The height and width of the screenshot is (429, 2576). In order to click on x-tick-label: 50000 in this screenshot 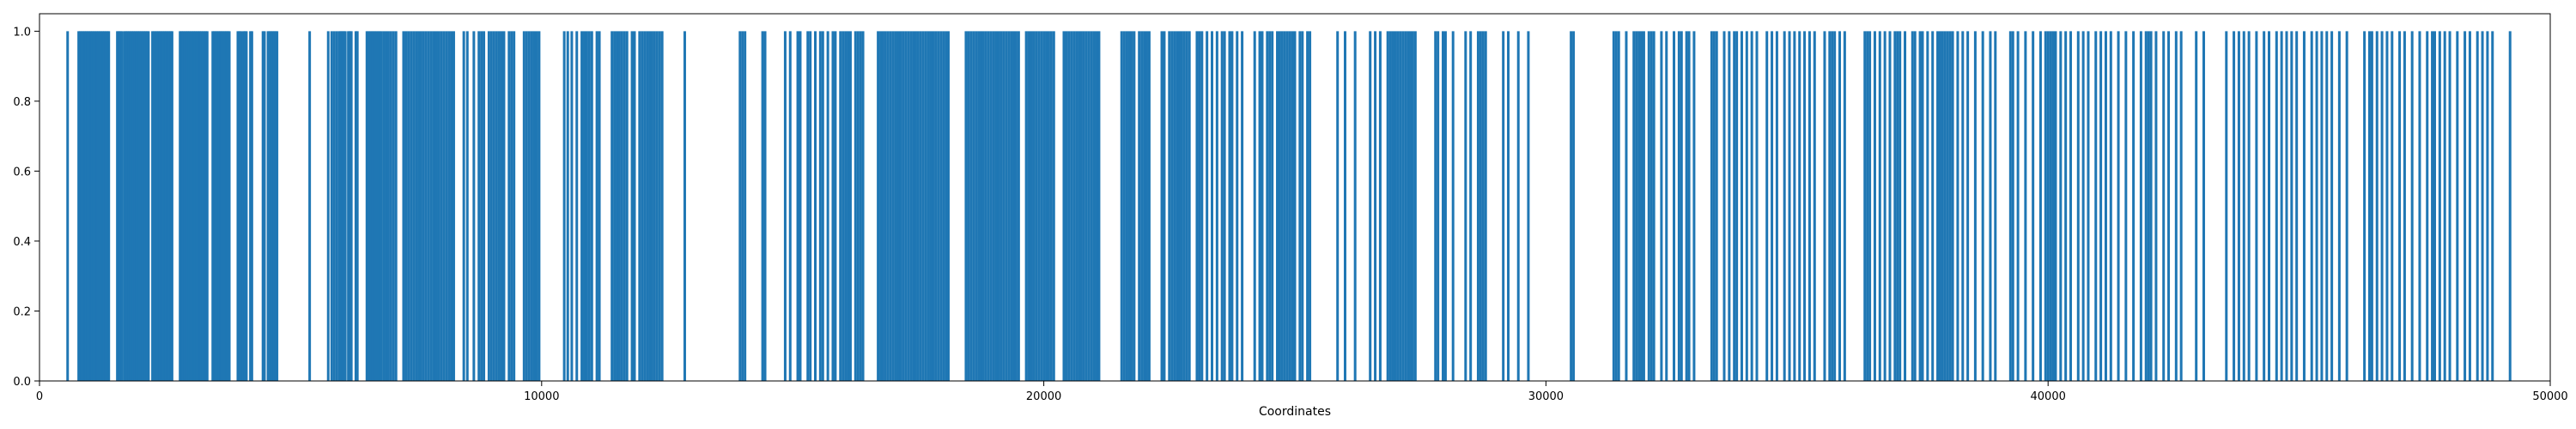, I will do `click(2550, 396)`.